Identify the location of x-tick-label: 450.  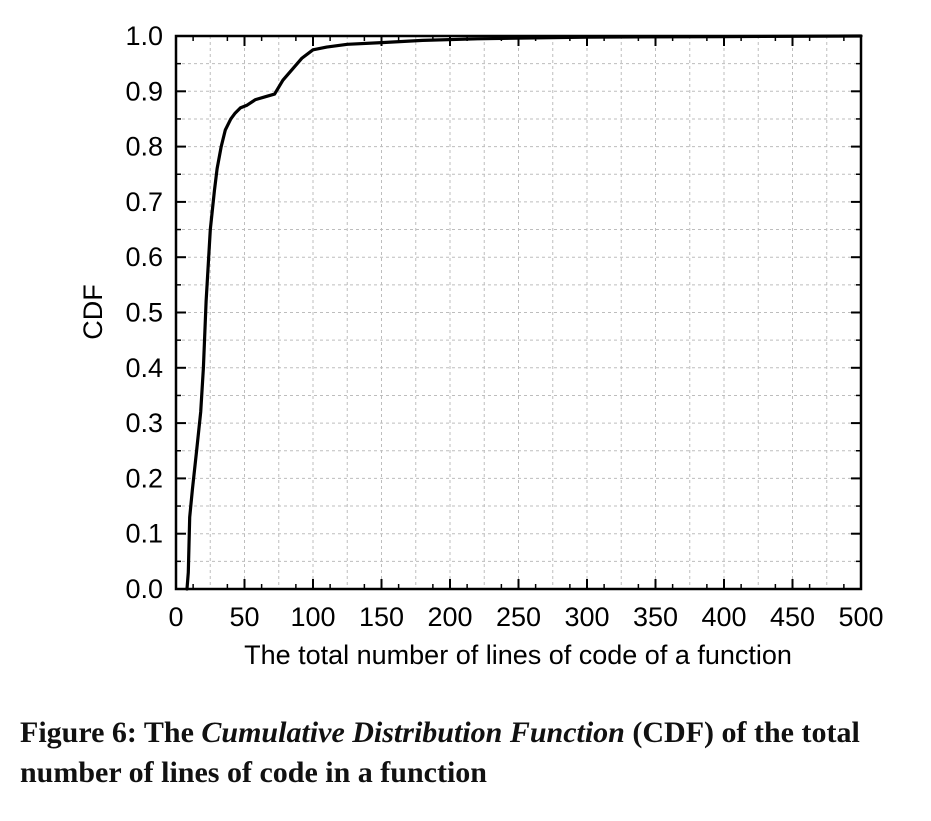
(792, 617).